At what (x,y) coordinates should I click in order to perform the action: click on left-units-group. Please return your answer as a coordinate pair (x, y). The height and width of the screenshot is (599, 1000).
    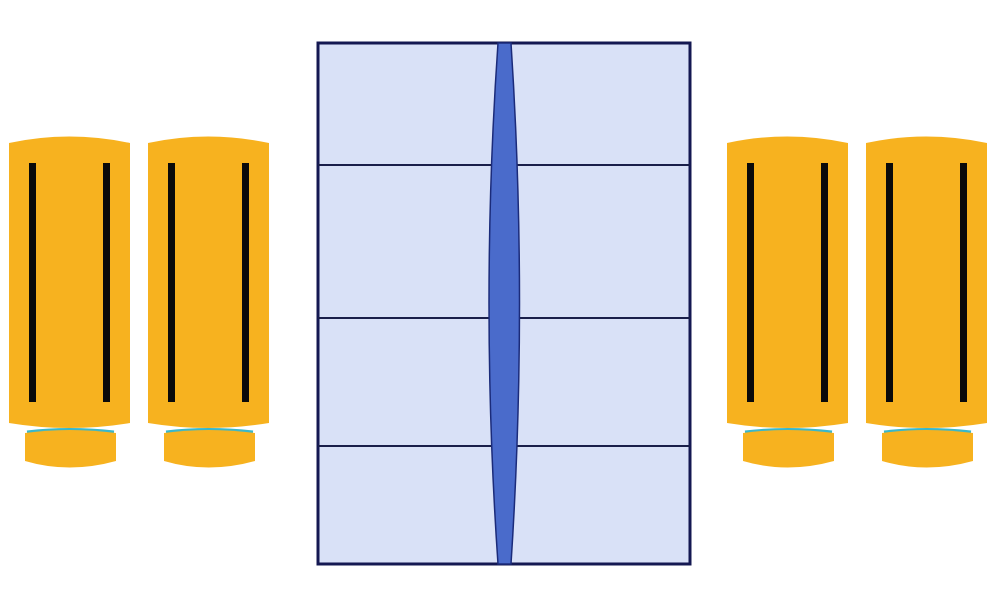
    Looking at the image, I should click on (139, 302).